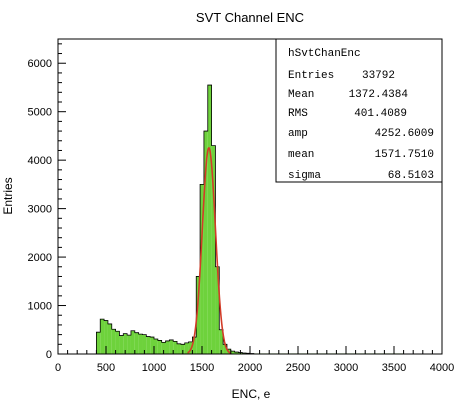  I want to click on y-tick-label: 5000, so click(40, 113).